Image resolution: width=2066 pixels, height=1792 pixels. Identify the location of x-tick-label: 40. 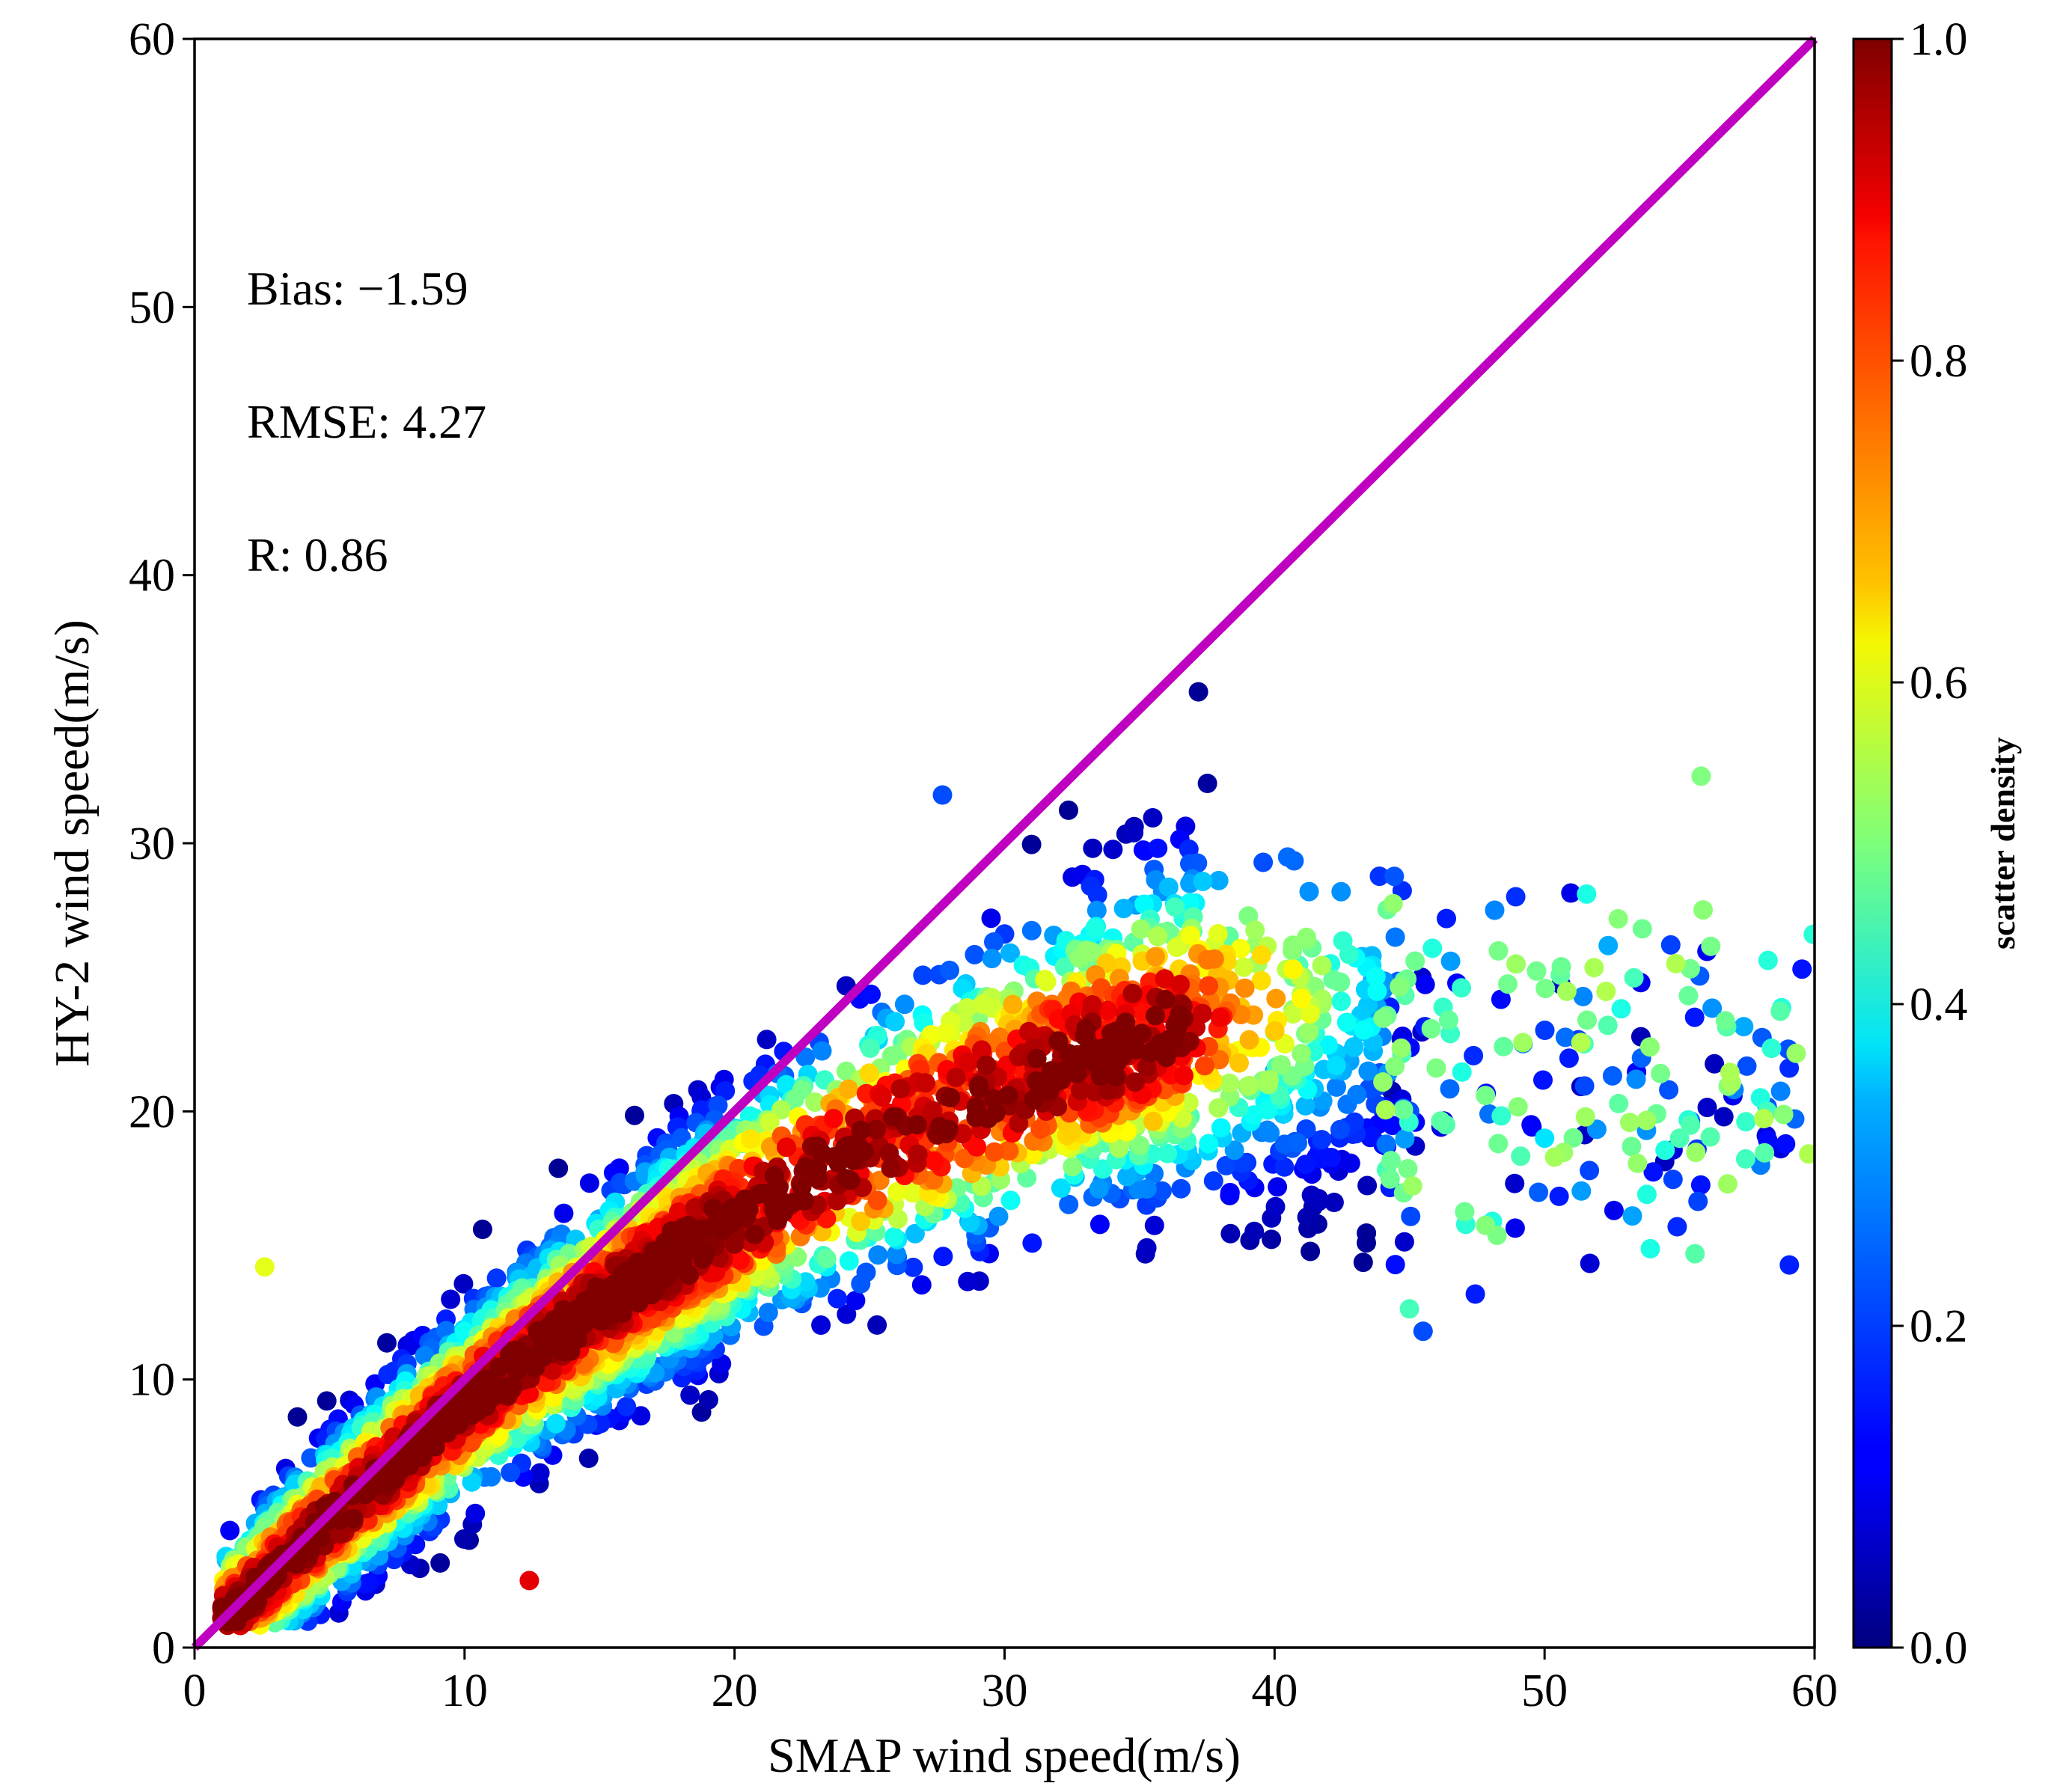
(1274, 1691).